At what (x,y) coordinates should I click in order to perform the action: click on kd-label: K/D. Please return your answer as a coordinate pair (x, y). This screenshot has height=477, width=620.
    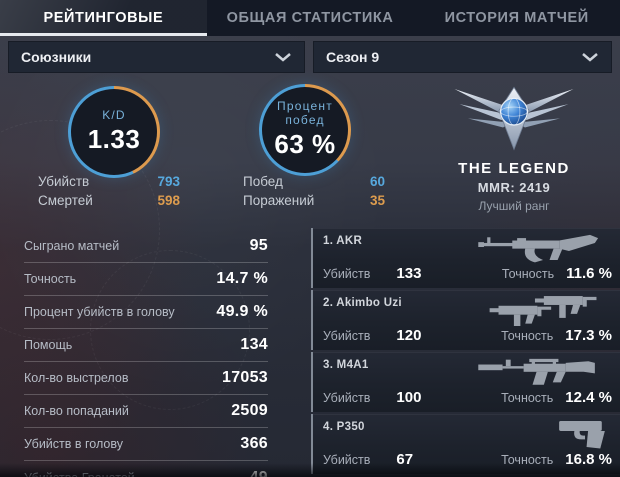
    Looking at the image, I should click on (114, 114).